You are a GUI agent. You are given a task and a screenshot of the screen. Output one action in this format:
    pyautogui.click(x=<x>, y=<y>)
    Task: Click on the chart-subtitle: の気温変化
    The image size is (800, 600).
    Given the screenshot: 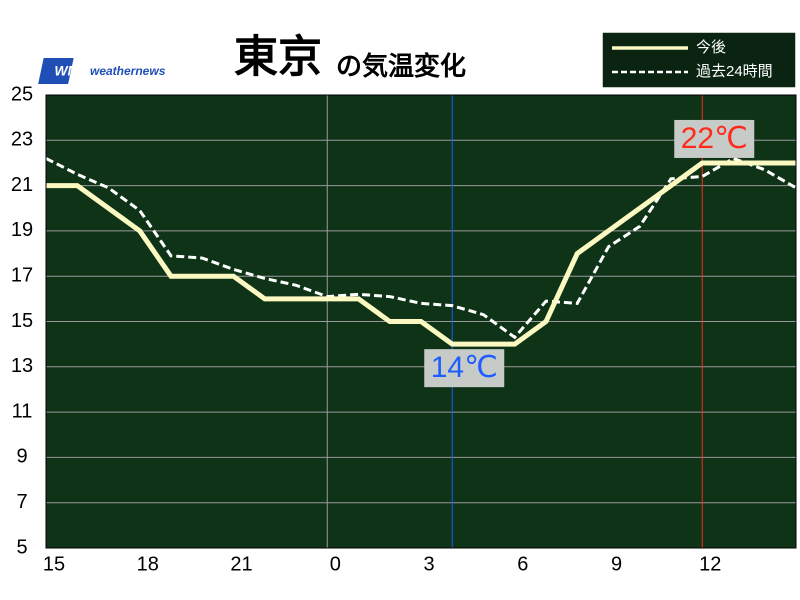 What is the action you would take?
    pyautogui.click(x=401, y=66)
    